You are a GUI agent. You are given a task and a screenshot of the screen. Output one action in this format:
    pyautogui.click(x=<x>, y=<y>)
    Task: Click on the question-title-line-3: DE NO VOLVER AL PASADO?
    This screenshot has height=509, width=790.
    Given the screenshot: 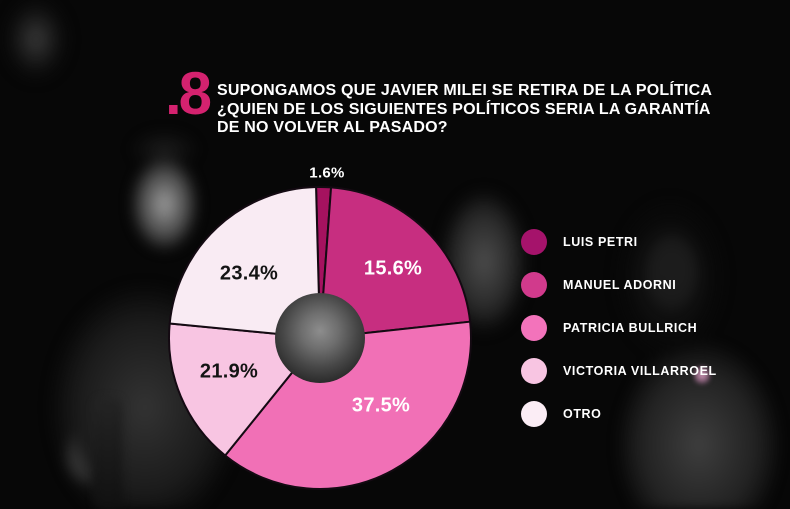 What is the action you would take?
    pyautogui.click(x=332, y=128)
    